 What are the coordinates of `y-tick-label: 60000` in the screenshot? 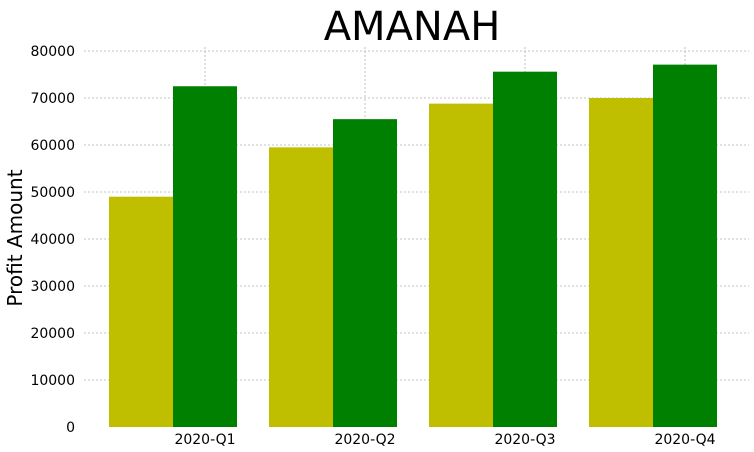 It's located at (52, 146).